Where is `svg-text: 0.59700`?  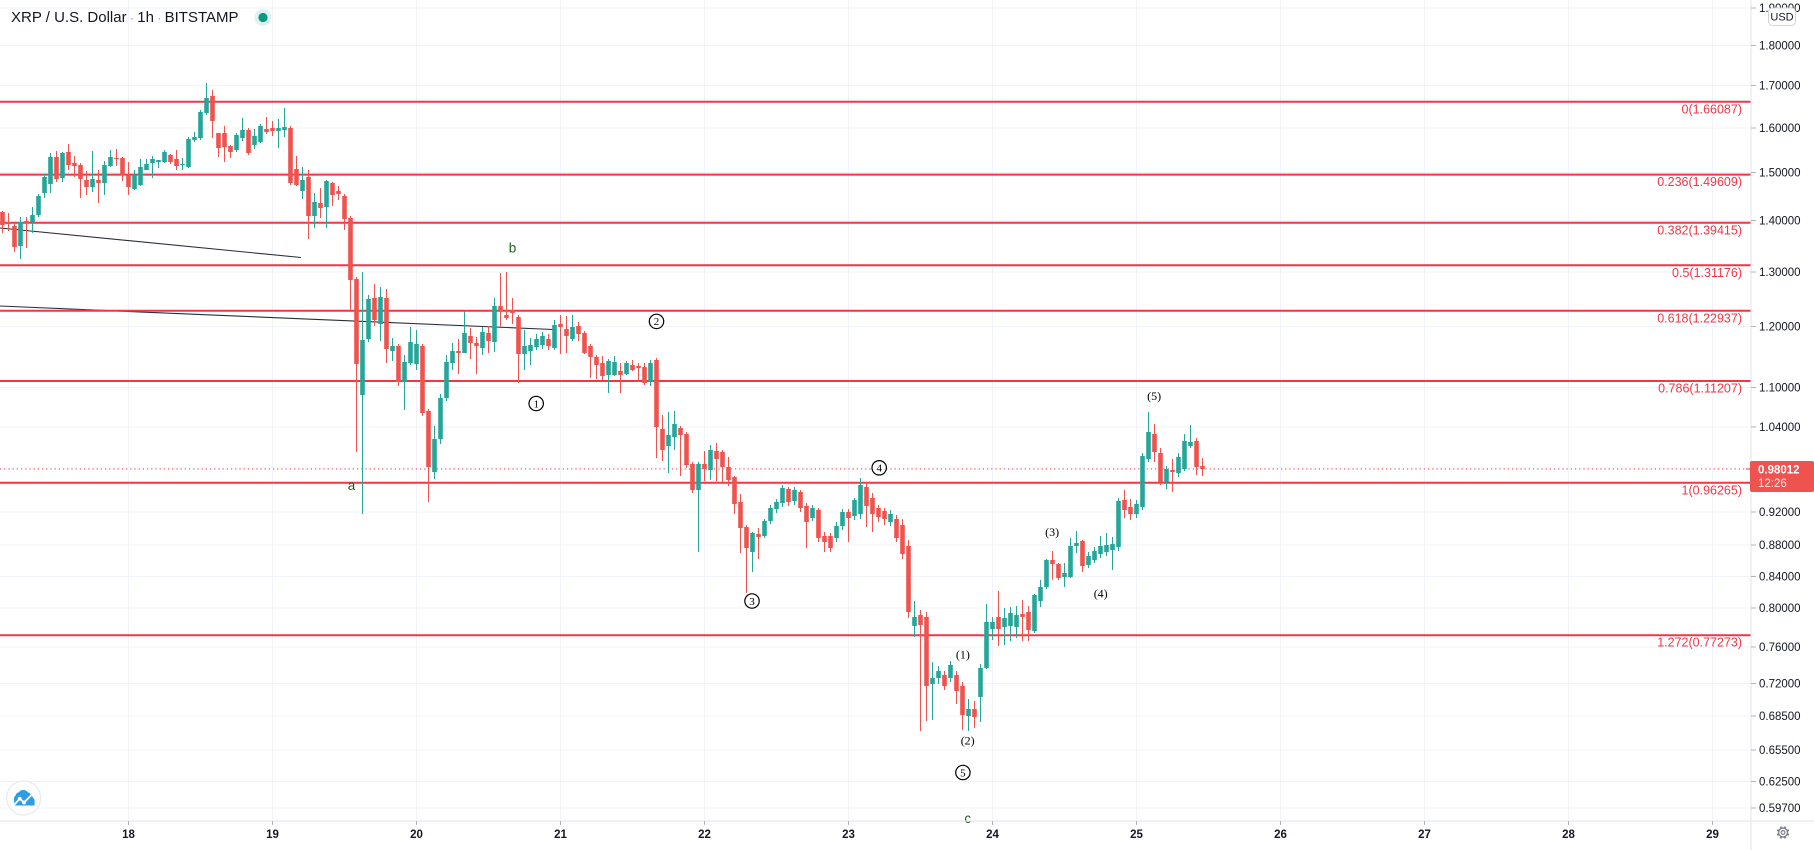 svg-text: 0.59700 is located at coordinates (1780, 809).